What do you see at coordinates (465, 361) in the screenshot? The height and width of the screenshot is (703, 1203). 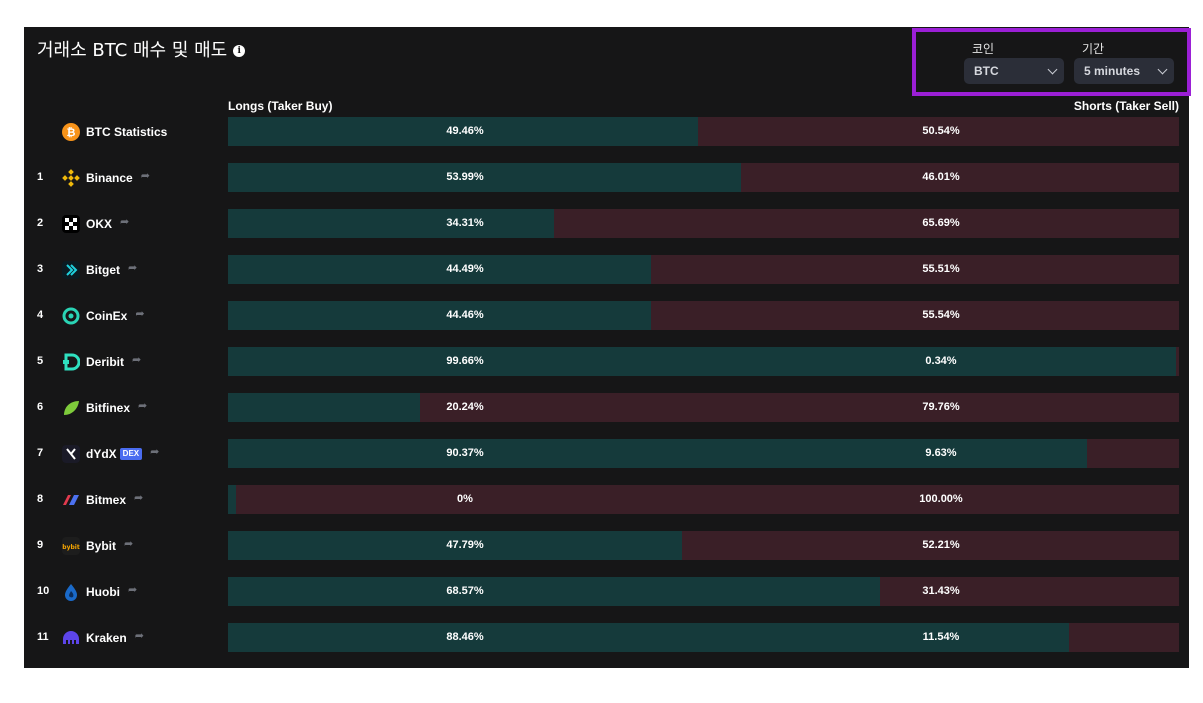 I see `long-percentage: 99.66%` at bounding box center [465, 361].